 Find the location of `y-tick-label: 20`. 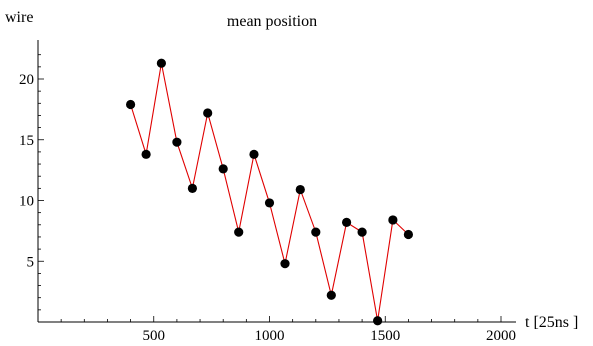

y-tick-label: 20 is located at coordinates (26, 80).